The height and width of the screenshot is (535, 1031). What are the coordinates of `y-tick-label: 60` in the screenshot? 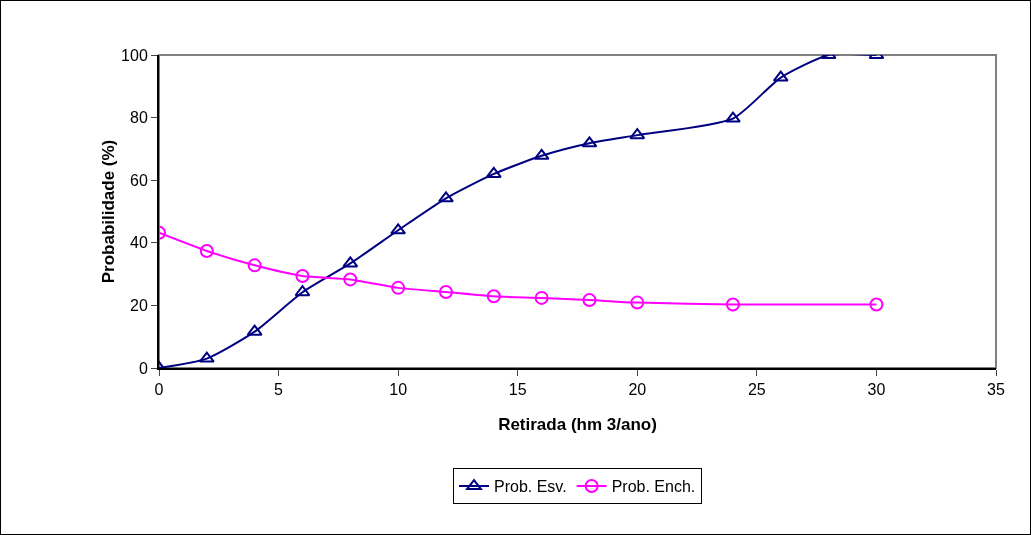 It's located at (139, 180).